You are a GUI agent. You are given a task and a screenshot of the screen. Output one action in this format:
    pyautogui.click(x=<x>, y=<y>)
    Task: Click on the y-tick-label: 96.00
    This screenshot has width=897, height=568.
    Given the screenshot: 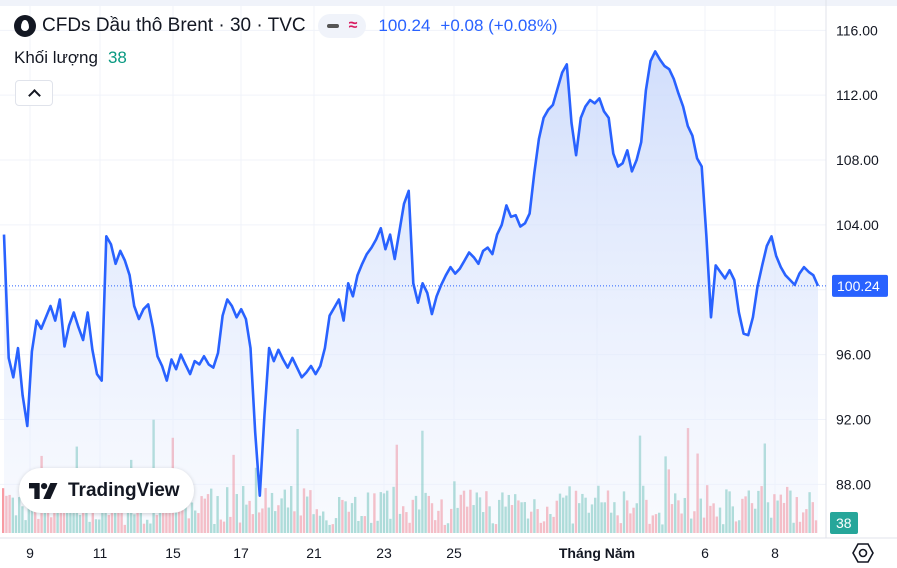 What is the action you would take?
    pyautogui.click(x=853, y=355)
    